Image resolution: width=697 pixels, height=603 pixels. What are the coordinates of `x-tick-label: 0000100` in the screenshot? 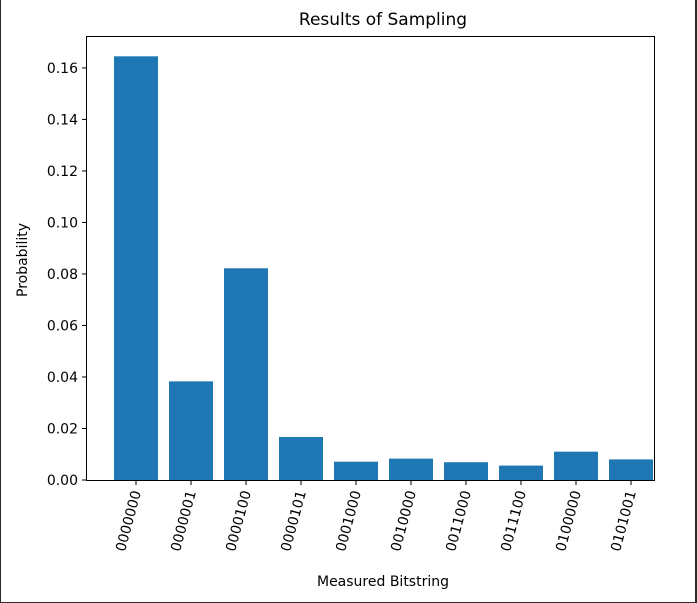 It's located at (239, 521).